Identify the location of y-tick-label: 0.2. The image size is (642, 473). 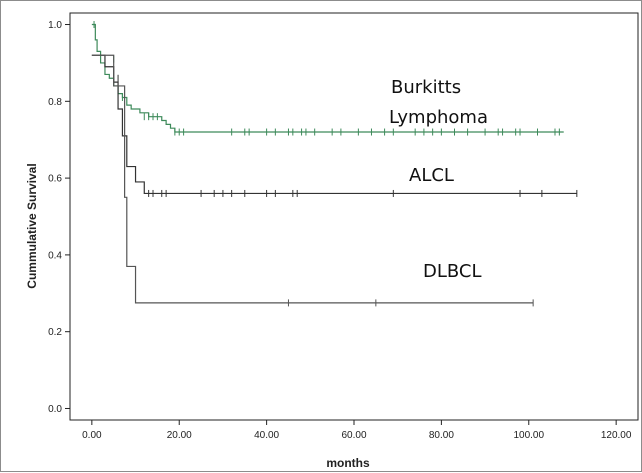
(55, 332).